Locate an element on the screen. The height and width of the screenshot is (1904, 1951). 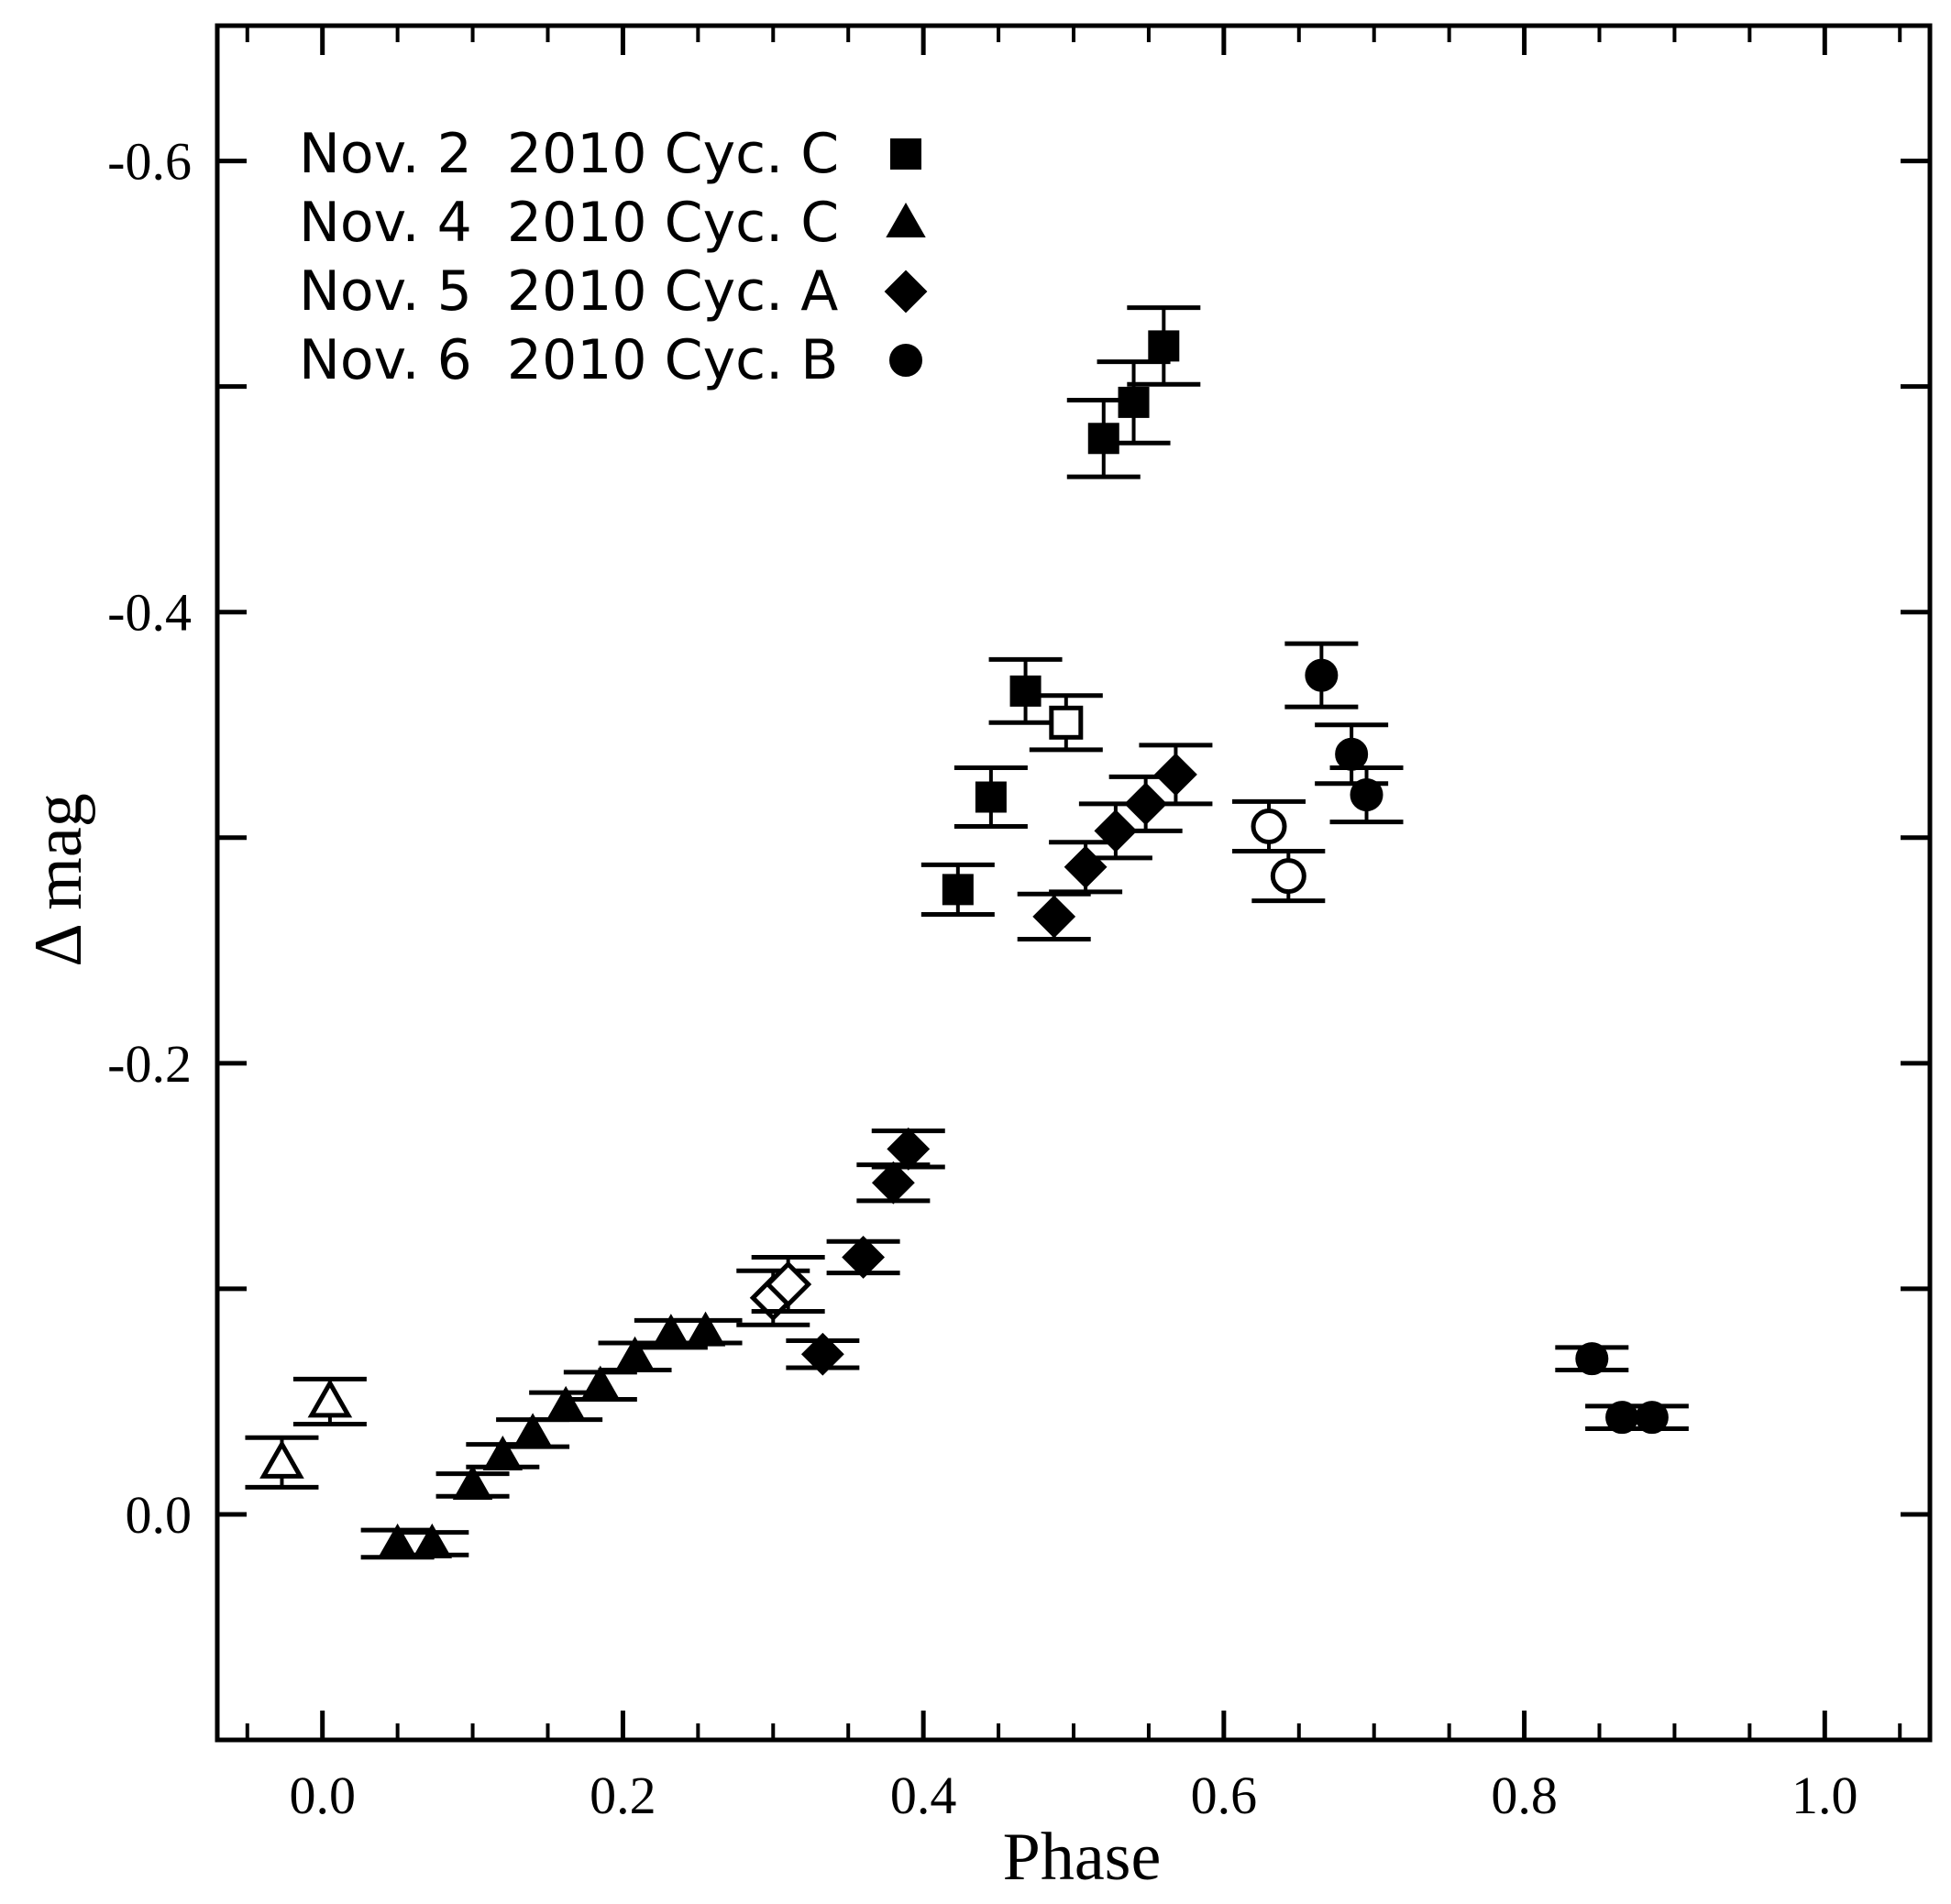
x-tick-label: 0.0 is located at coordinates (323, 1795).